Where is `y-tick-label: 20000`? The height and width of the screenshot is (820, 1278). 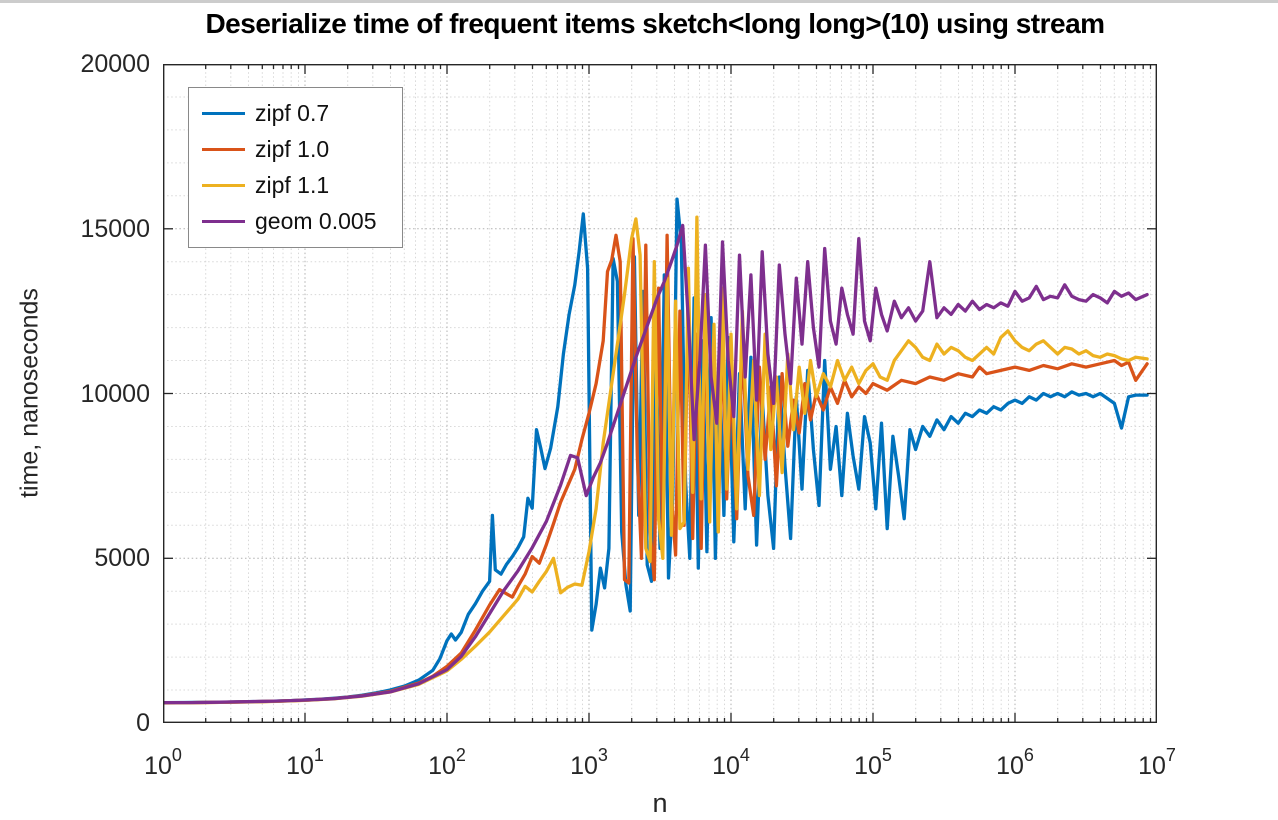
y-tick-label: 20000 is located at coordinates (115, 64).